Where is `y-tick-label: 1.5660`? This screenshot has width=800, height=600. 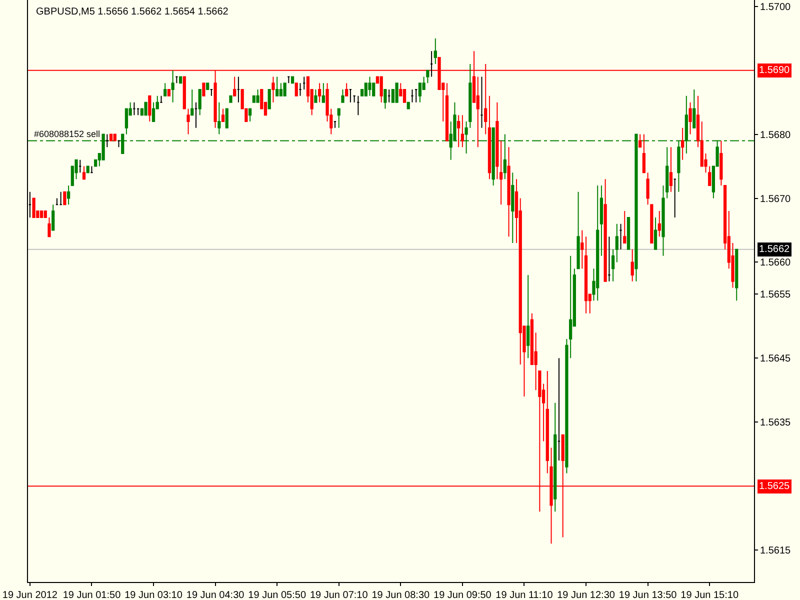 y-tick-label: 1.5660 is located at coordinates (776, 263).